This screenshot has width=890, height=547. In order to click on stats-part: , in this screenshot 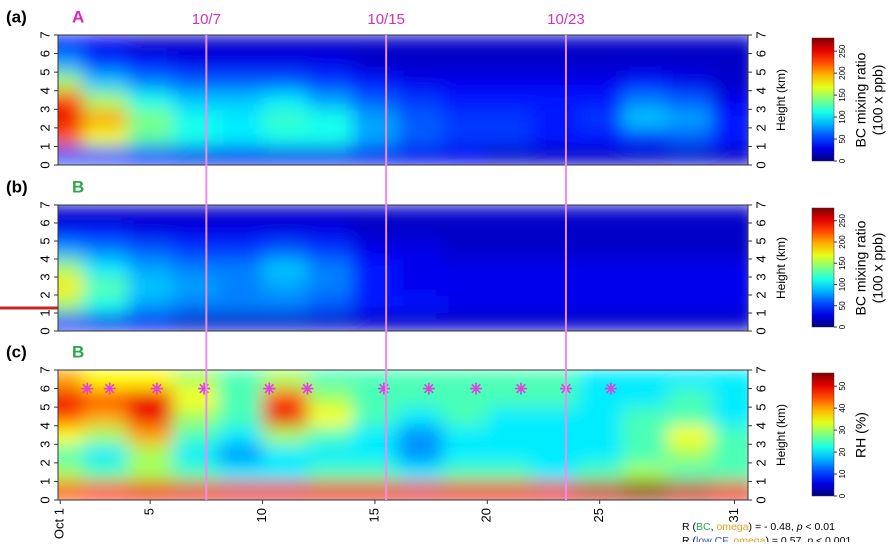, I will do `click(714, 527)`.